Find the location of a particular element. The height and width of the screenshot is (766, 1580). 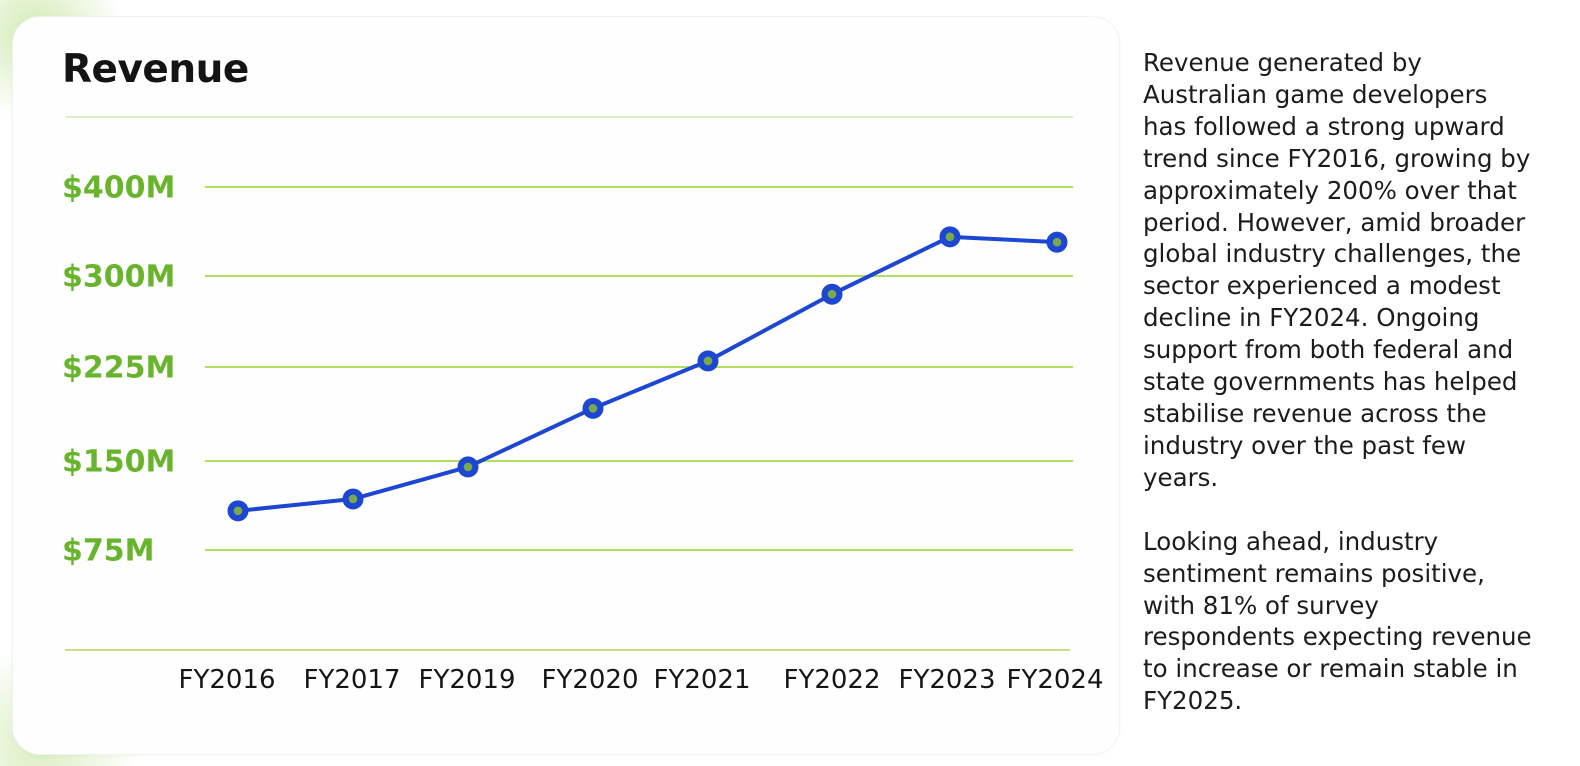

x-tick-label: FY2024 is located at coordinates (1054, 680).